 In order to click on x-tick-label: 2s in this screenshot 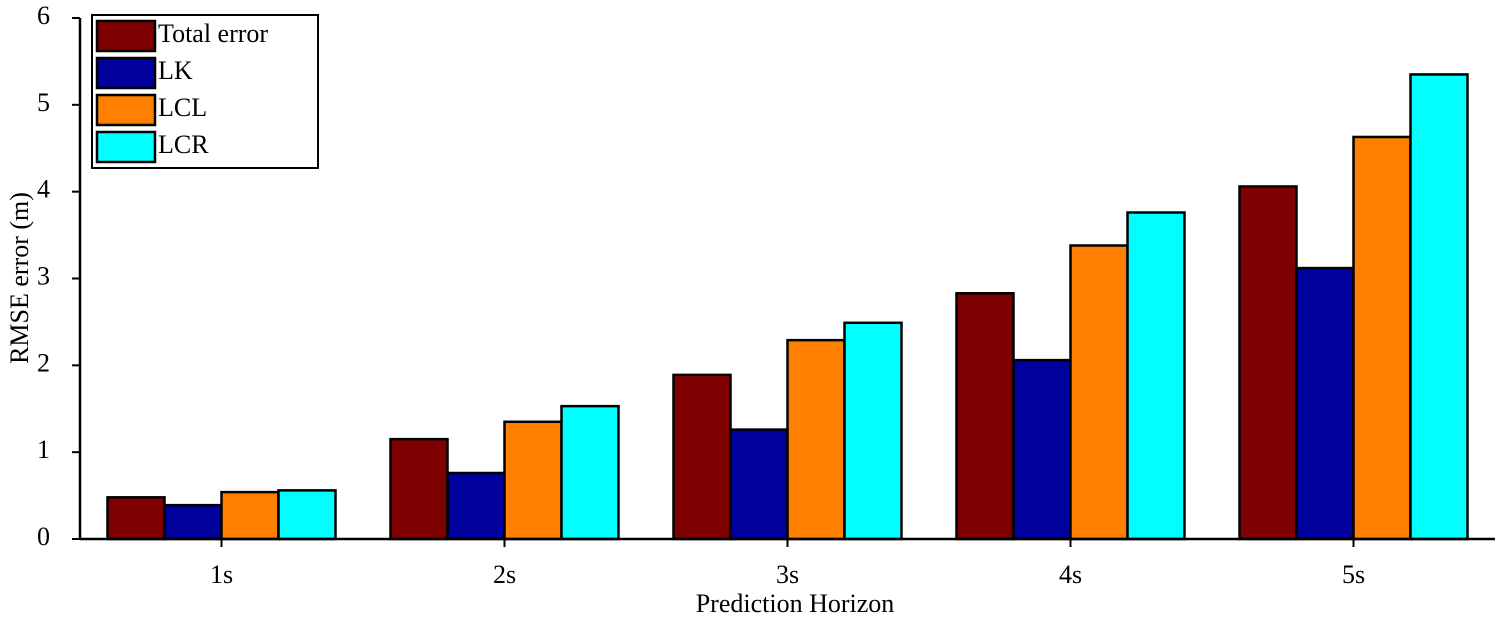, I will do `click(504, 574)`.